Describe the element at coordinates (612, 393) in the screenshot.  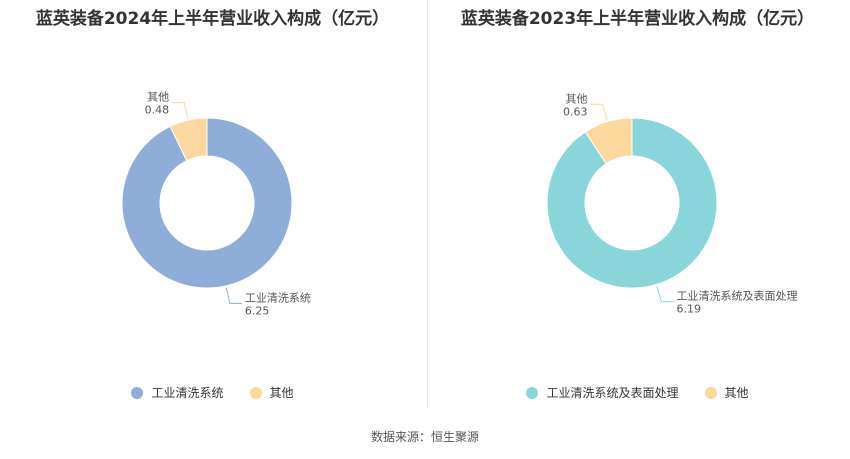
I see `legend-label: 工业清洗系统及表面处理` at that location.